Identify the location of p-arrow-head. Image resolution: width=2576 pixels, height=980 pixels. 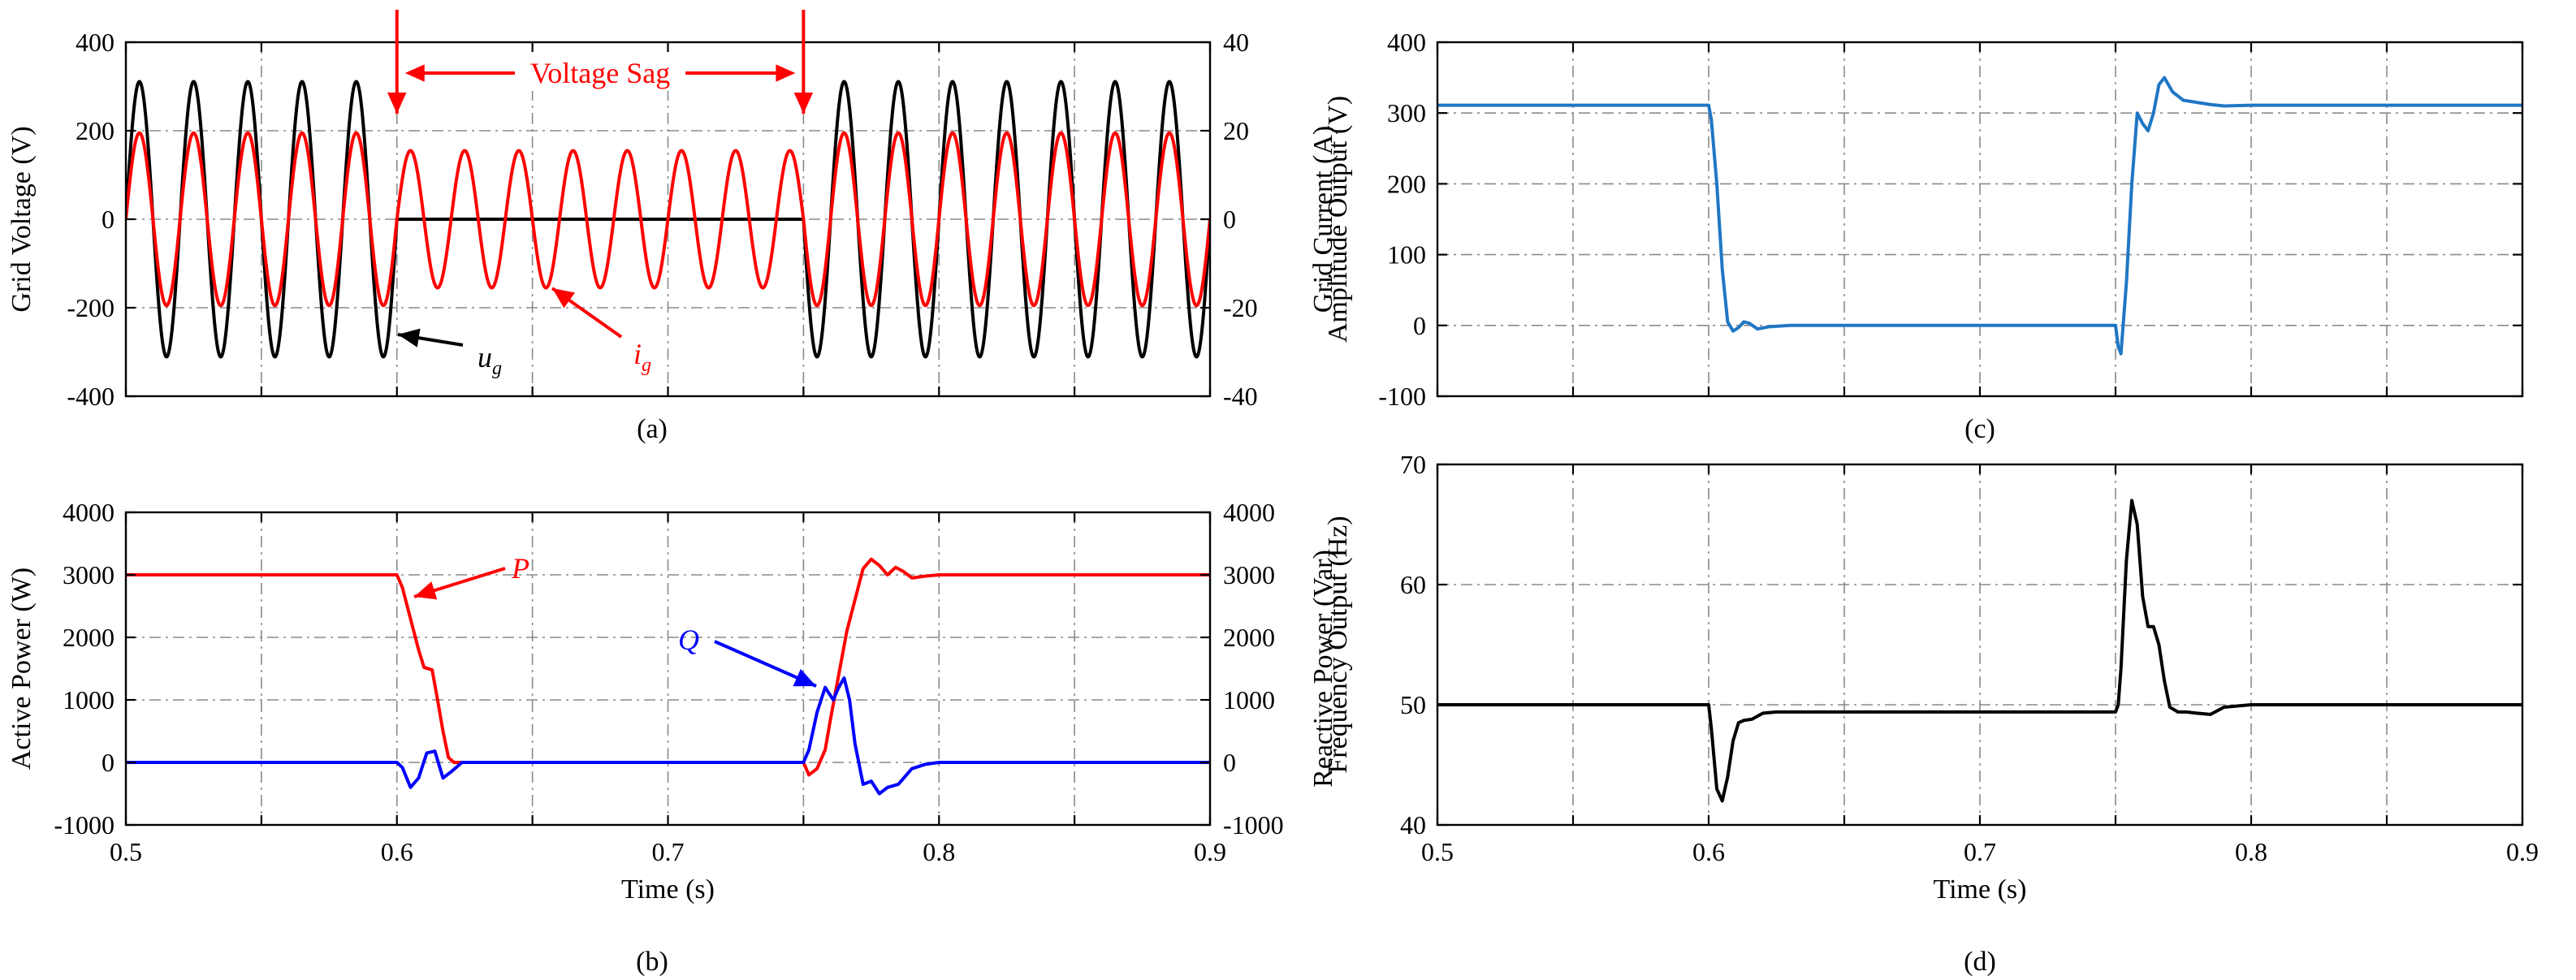
(426, 590).